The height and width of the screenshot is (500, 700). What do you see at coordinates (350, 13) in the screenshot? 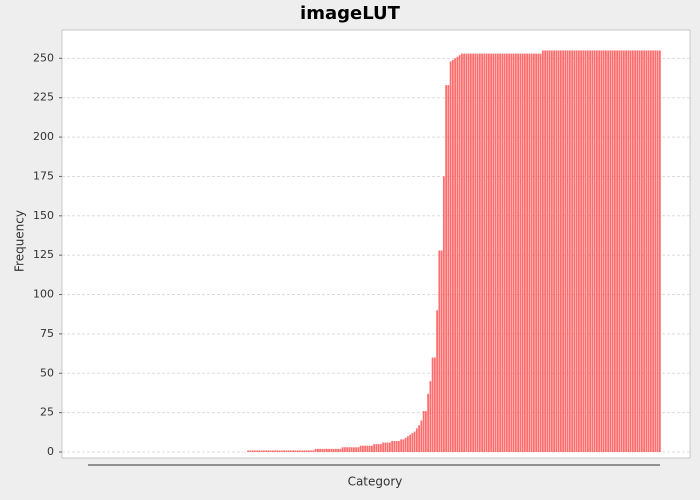
I see `chart-title: imageLUT` at bounding box center [350, 13].